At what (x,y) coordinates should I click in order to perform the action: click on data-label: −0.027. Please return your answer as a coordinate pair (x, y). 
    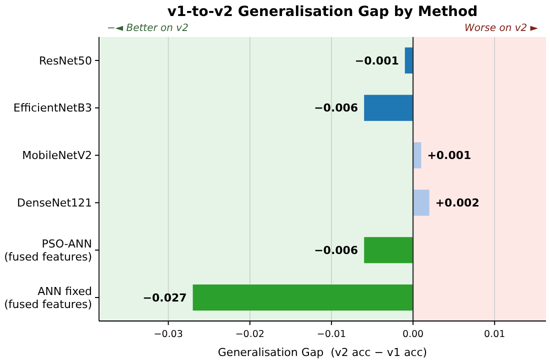
    Looking at the image, I should click on (164, 297).